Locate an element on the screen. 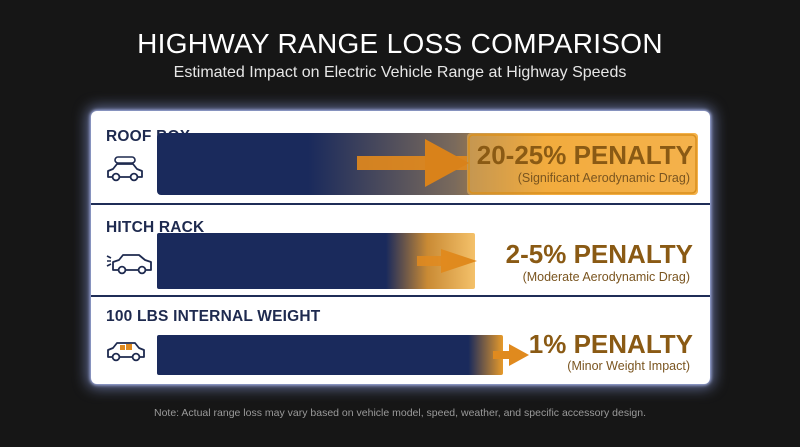 This screenshot has width=800, height=447. category-label: 100 LBS INTERNAL WEIGHT is located at coordinates (213, 316).